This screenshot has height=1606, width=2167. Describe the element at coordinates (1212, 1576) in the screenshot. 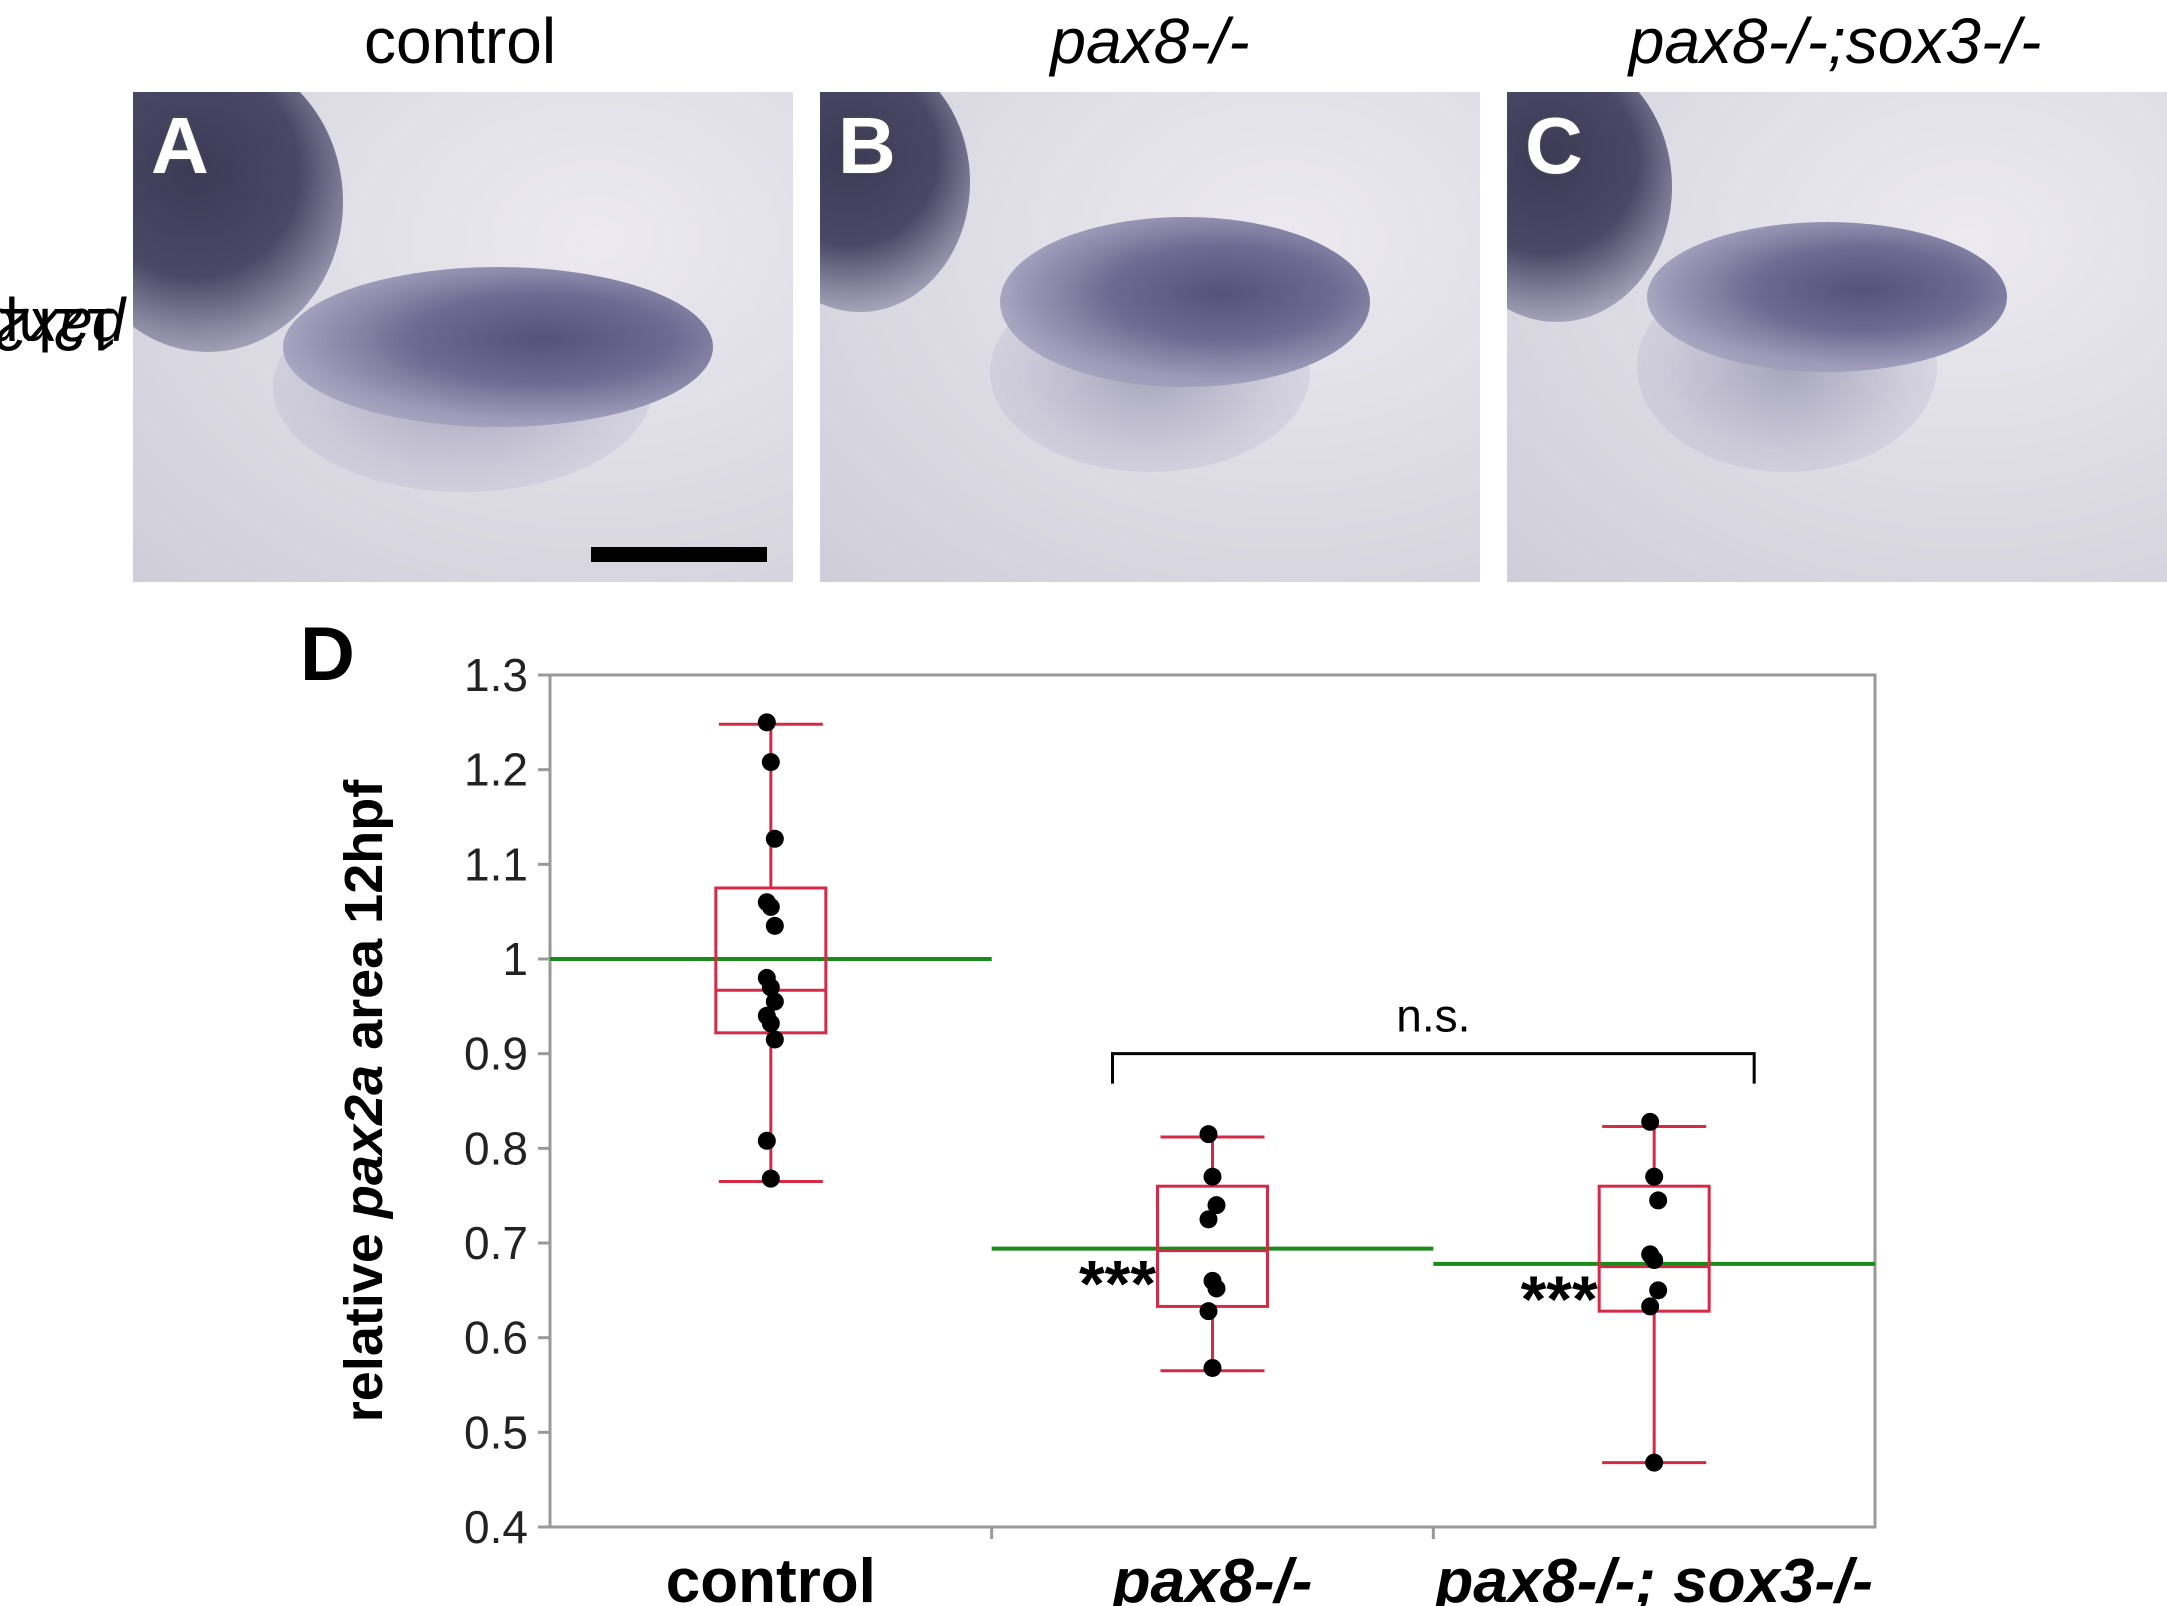

I see `x-category-label: pax8-/-` at that location.